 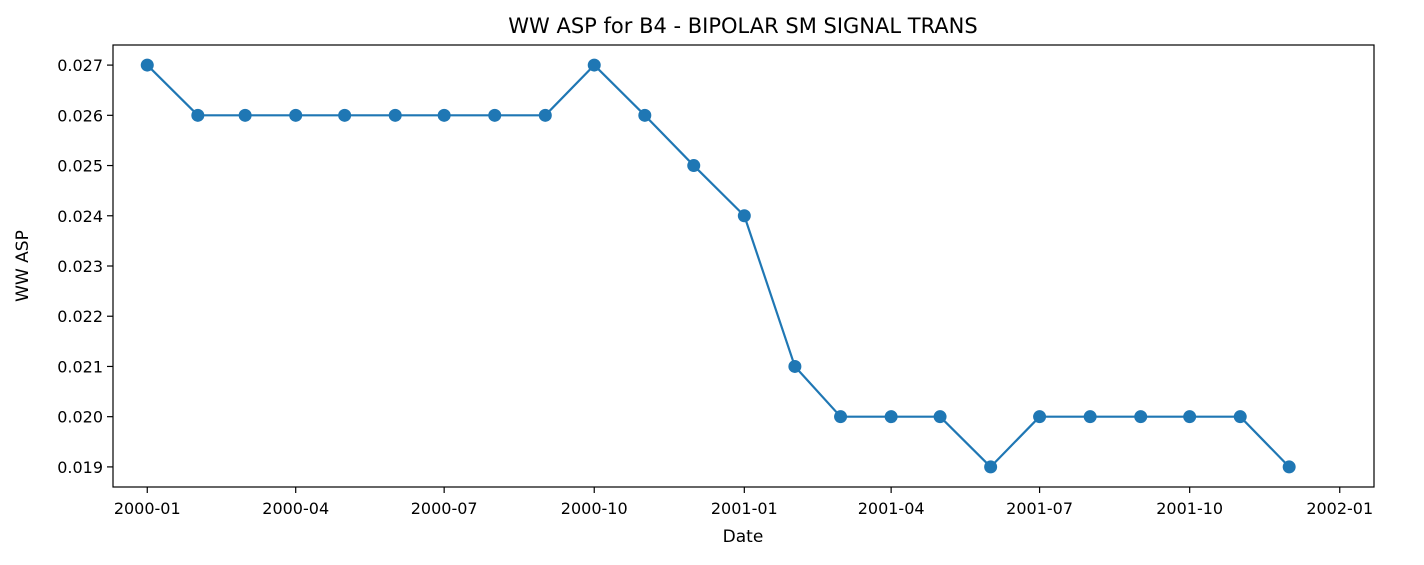 I want to click on y-tick-label: 0.020, so click(x=80, y=417).